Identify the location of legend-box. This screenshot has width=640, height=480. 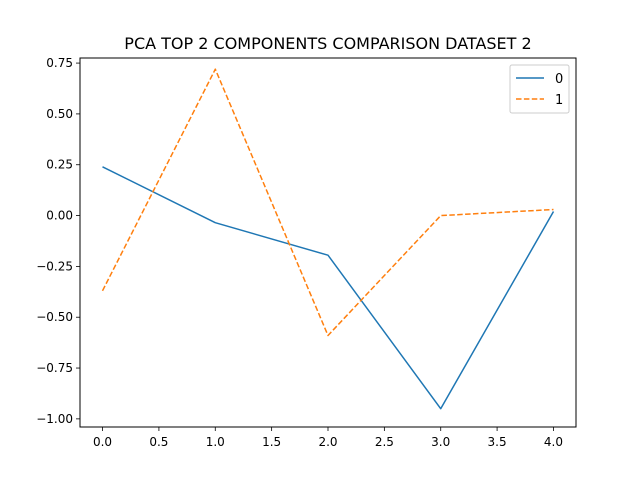
(539, 89).